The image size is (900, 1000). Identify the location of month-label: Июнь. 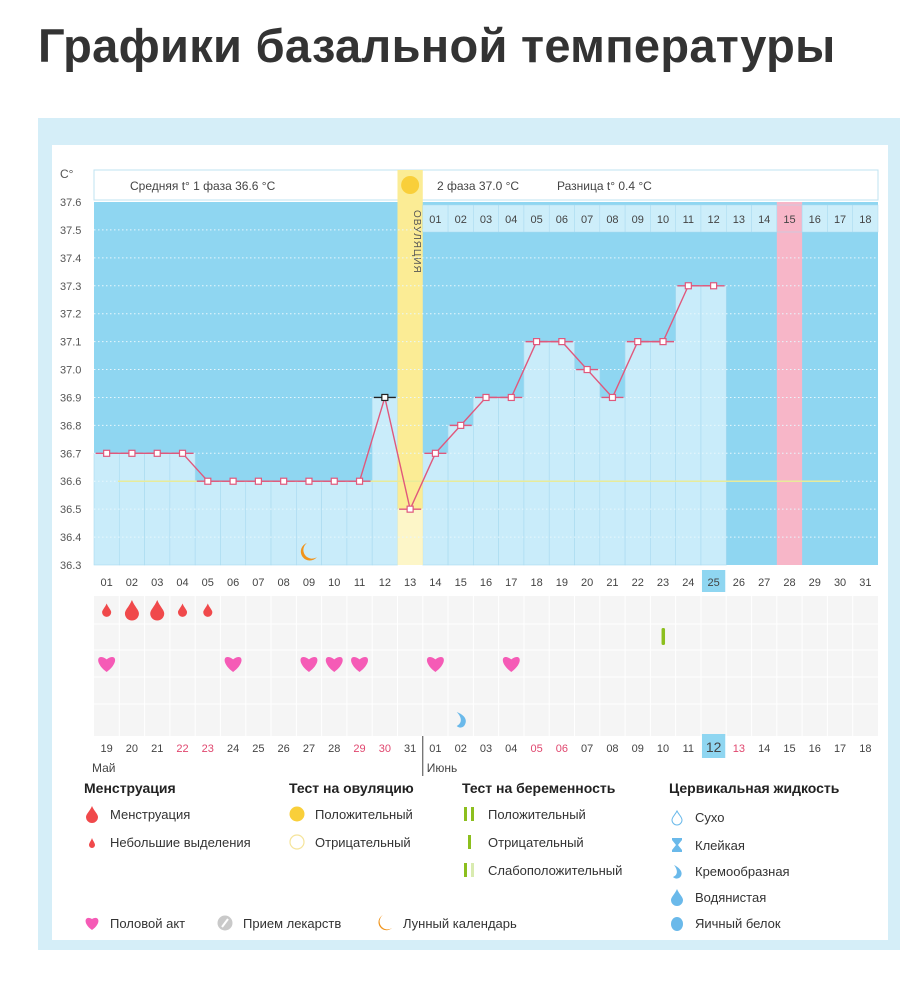
(442, 768).